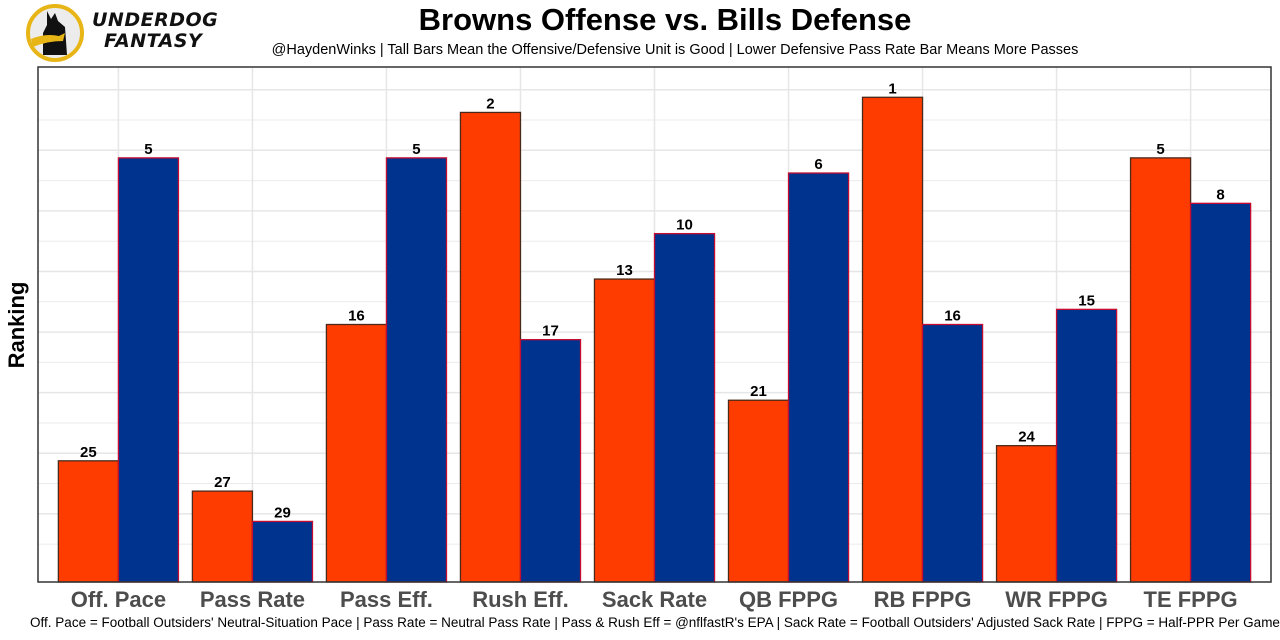 The height and width of the screenshot is (640, 1280). What do you see at coordinates (88, 452) in the screenshot?
I see `bar-value-label: 25` at bounding box center [88, 452].